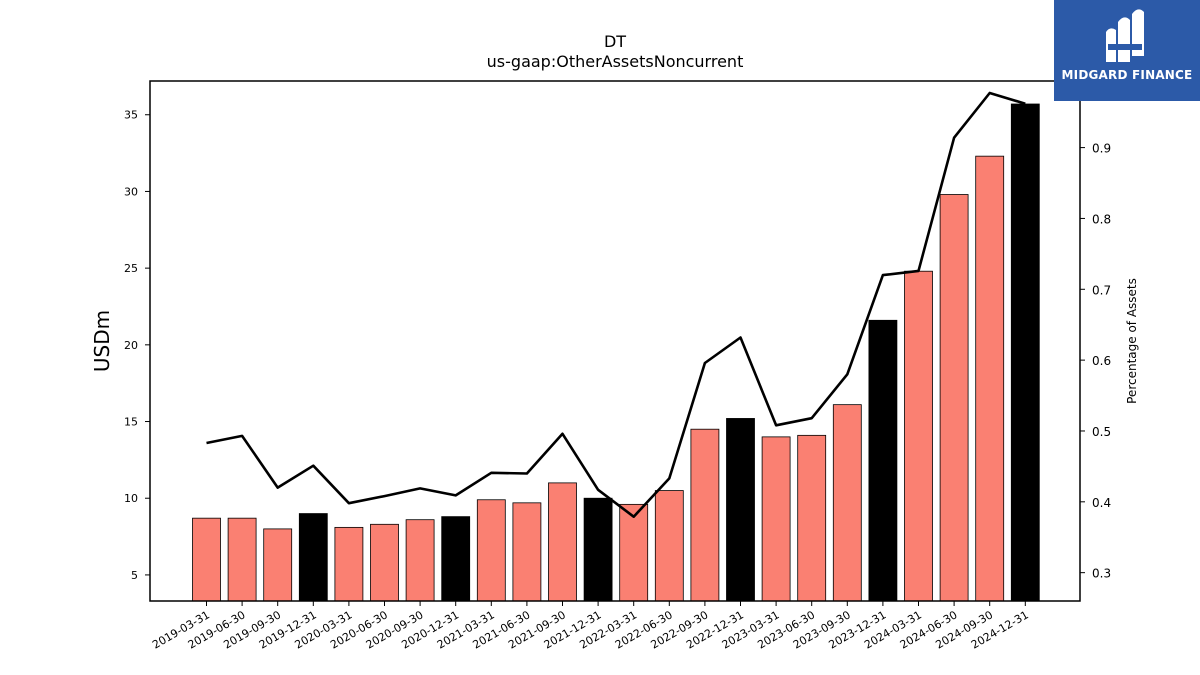  I want to click on y2-tick-label: 0.7, so click(1101, 290).